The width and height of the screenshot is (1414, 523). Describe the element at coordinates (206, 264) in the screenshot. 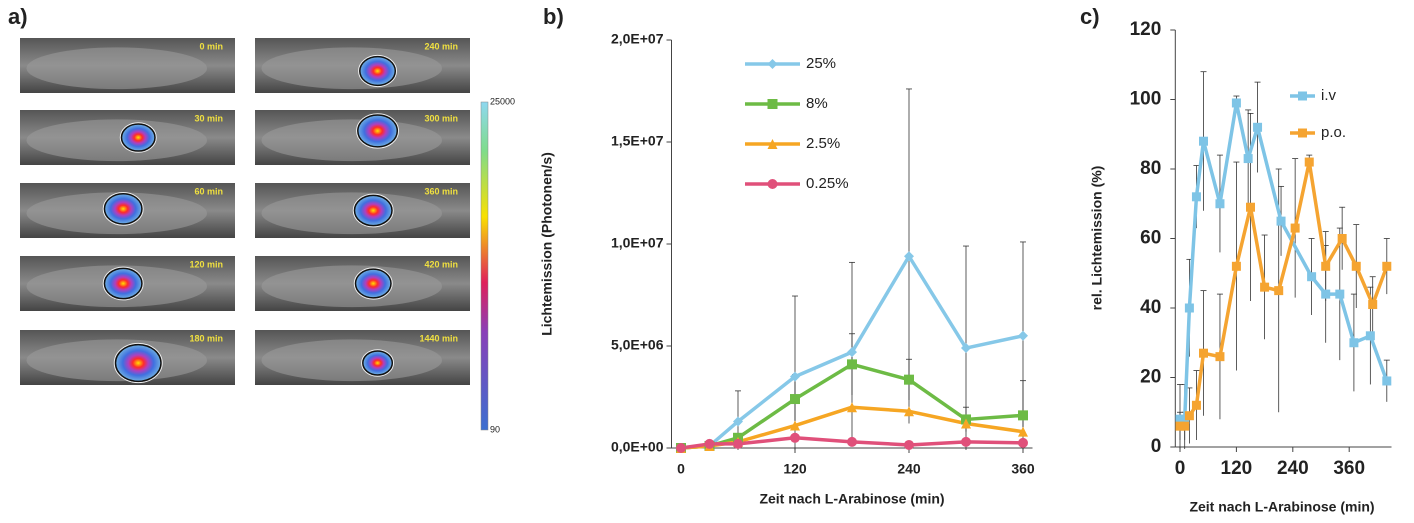

I see `time-label: 120 min` at that location.